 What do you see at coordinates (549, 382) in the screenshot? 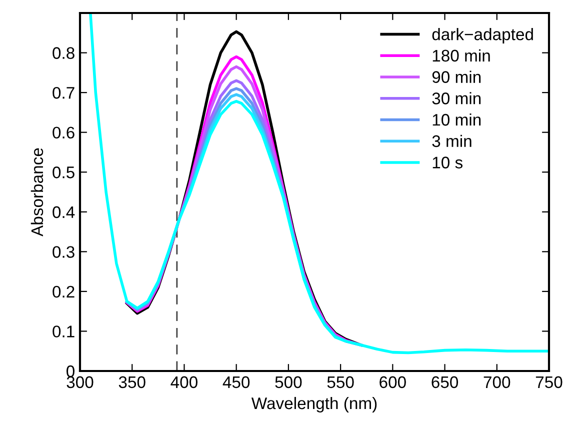
I see `x-tick-label: 750` at bounding box center [549, 382].